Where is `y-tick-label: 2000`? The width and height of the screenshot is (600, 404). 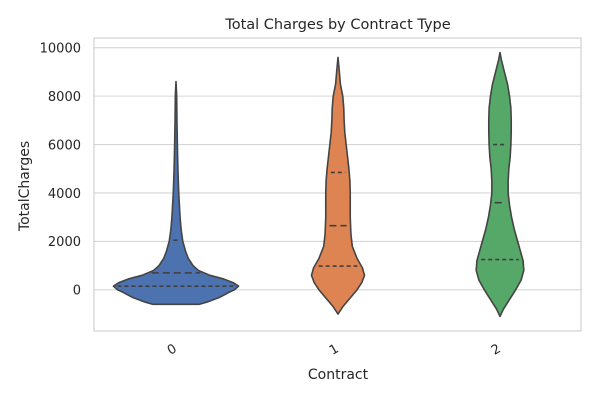 y-tick-label: 2000 is located at coordinates (64, 242).